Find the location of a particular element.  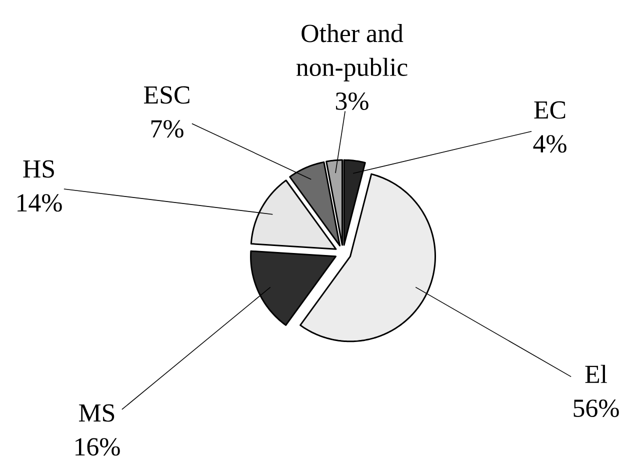

slice-label: Other and non-public is located at coordinates (352, 53).